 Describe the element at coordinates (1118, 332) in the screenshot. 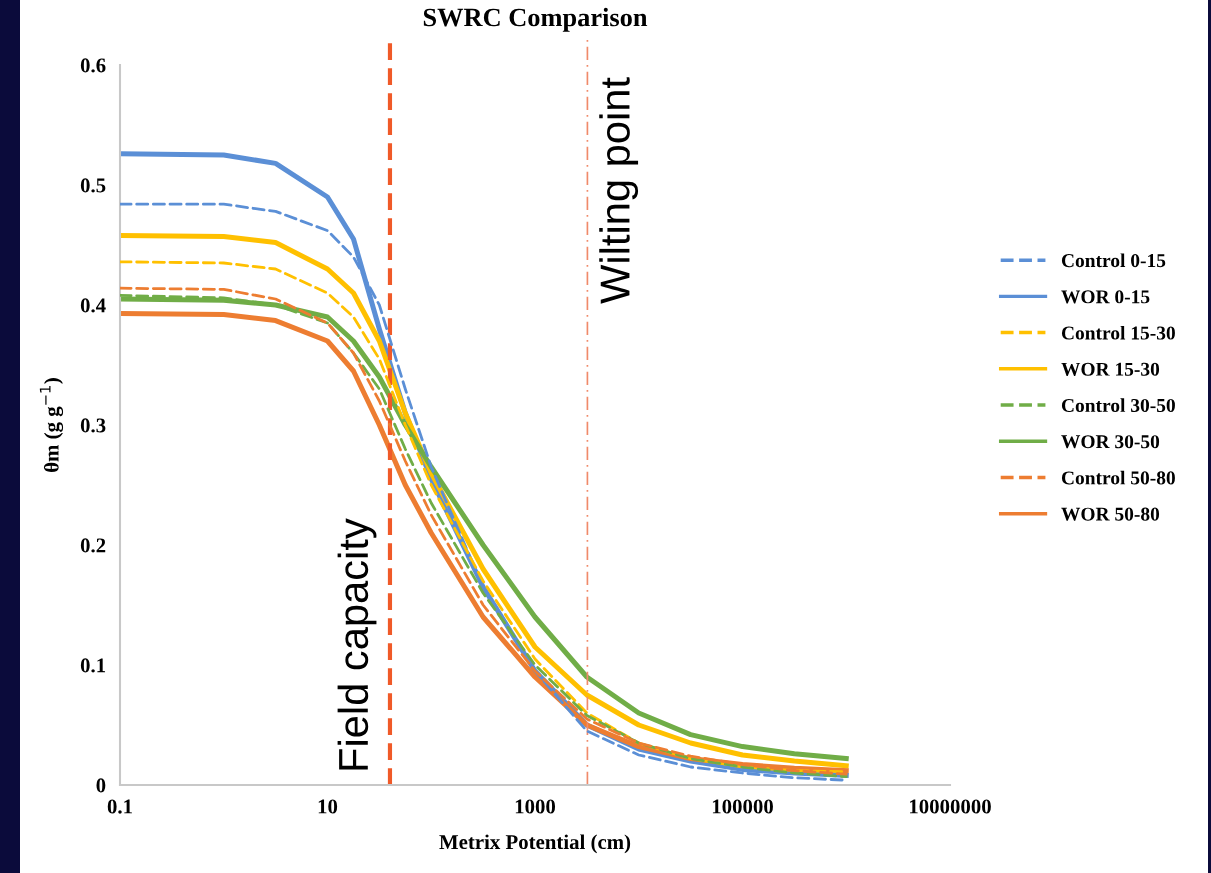

I see `legend-label: Control 15-30` at that location.